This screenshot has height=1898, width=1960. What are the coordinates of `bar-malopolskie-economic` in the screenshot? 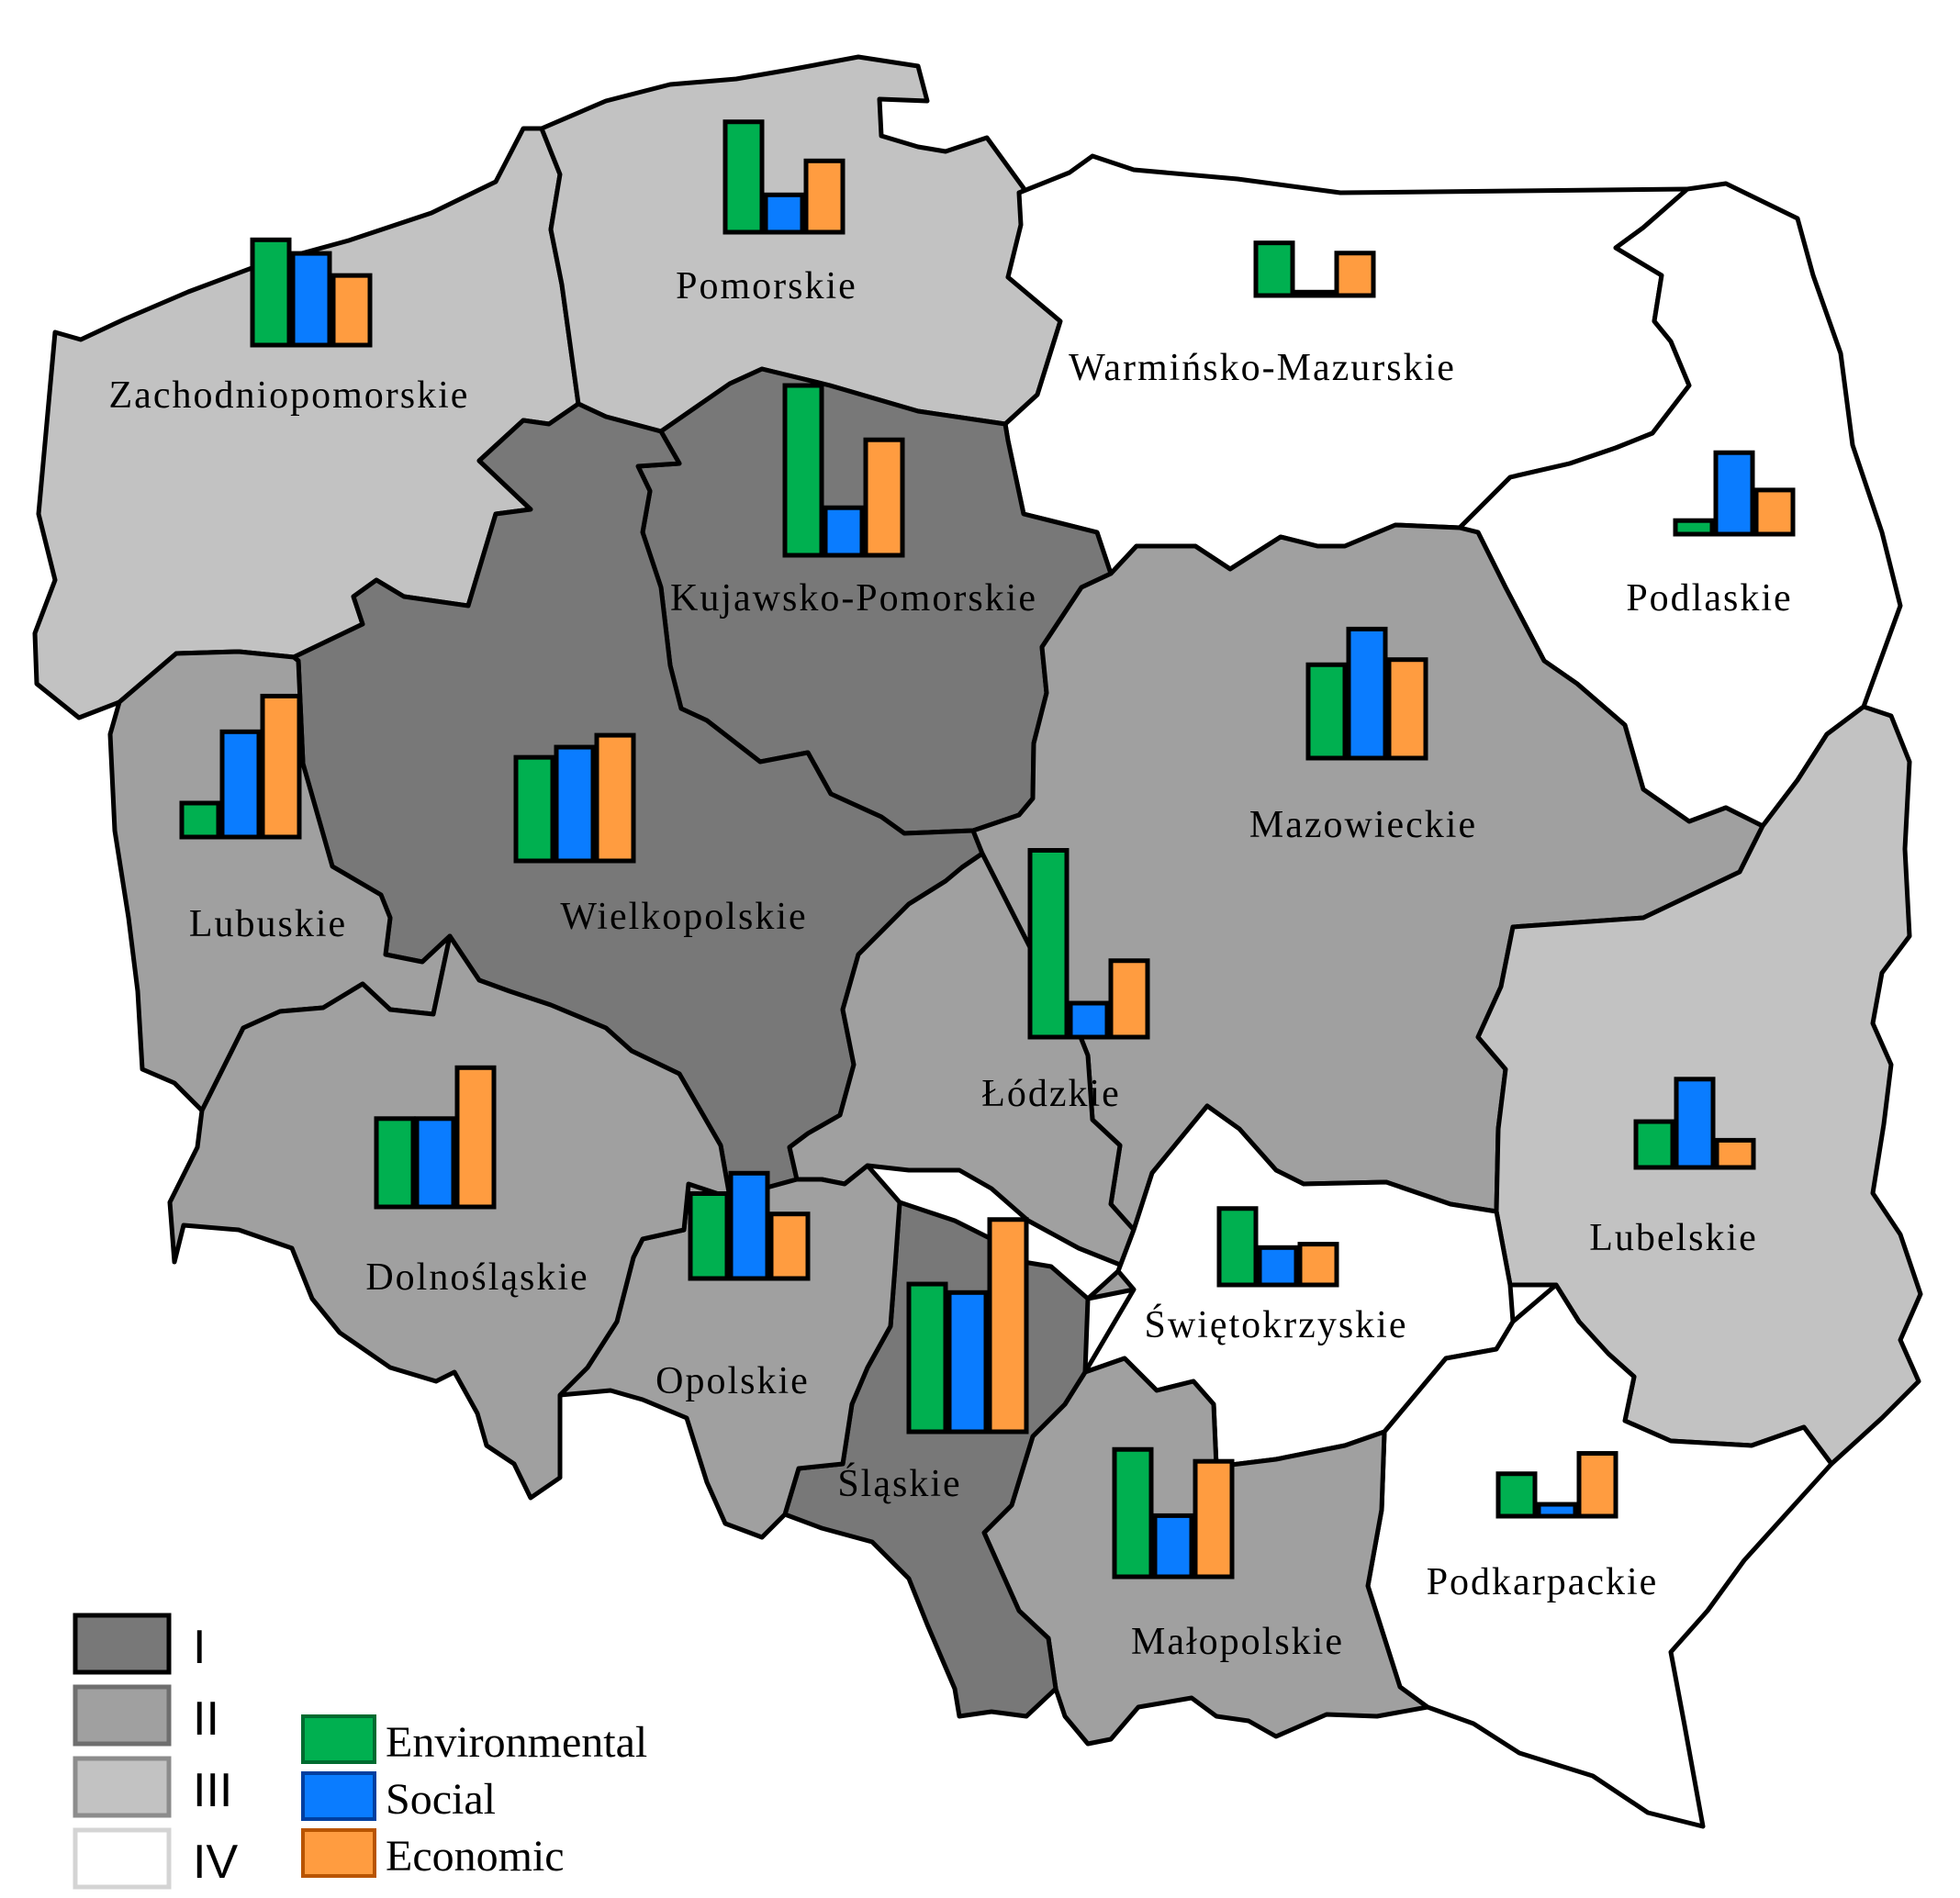 It's located at (1214, 1519).